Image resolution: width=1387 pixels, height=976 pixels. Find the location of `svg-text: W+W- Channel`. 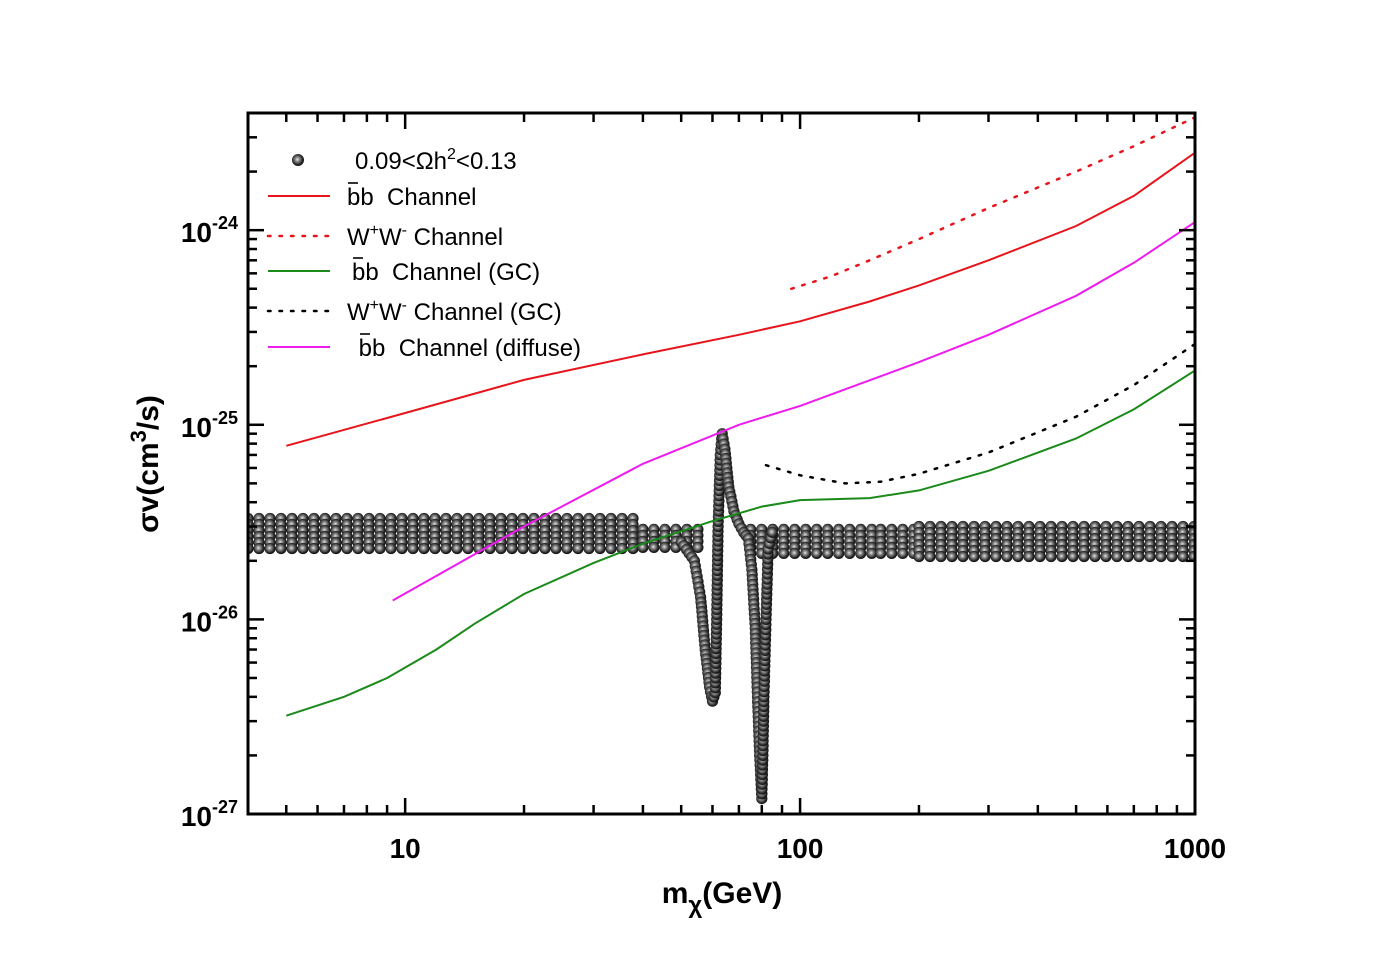

svg-text: W+W- Channel is located at coordinates (425, 236).